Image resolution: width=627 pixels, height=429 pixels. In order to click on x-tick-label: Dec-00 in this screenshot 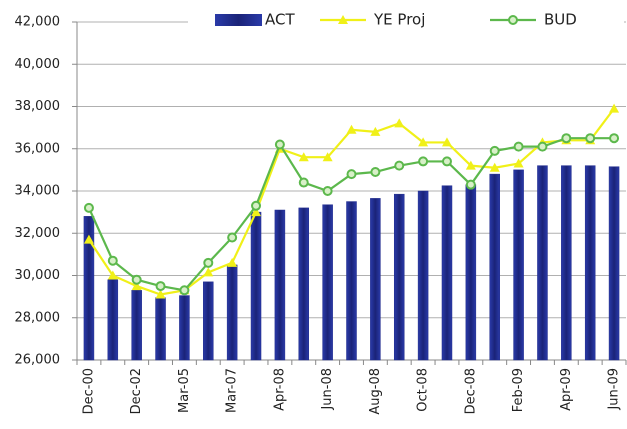, I will do `click(88, 391)`.